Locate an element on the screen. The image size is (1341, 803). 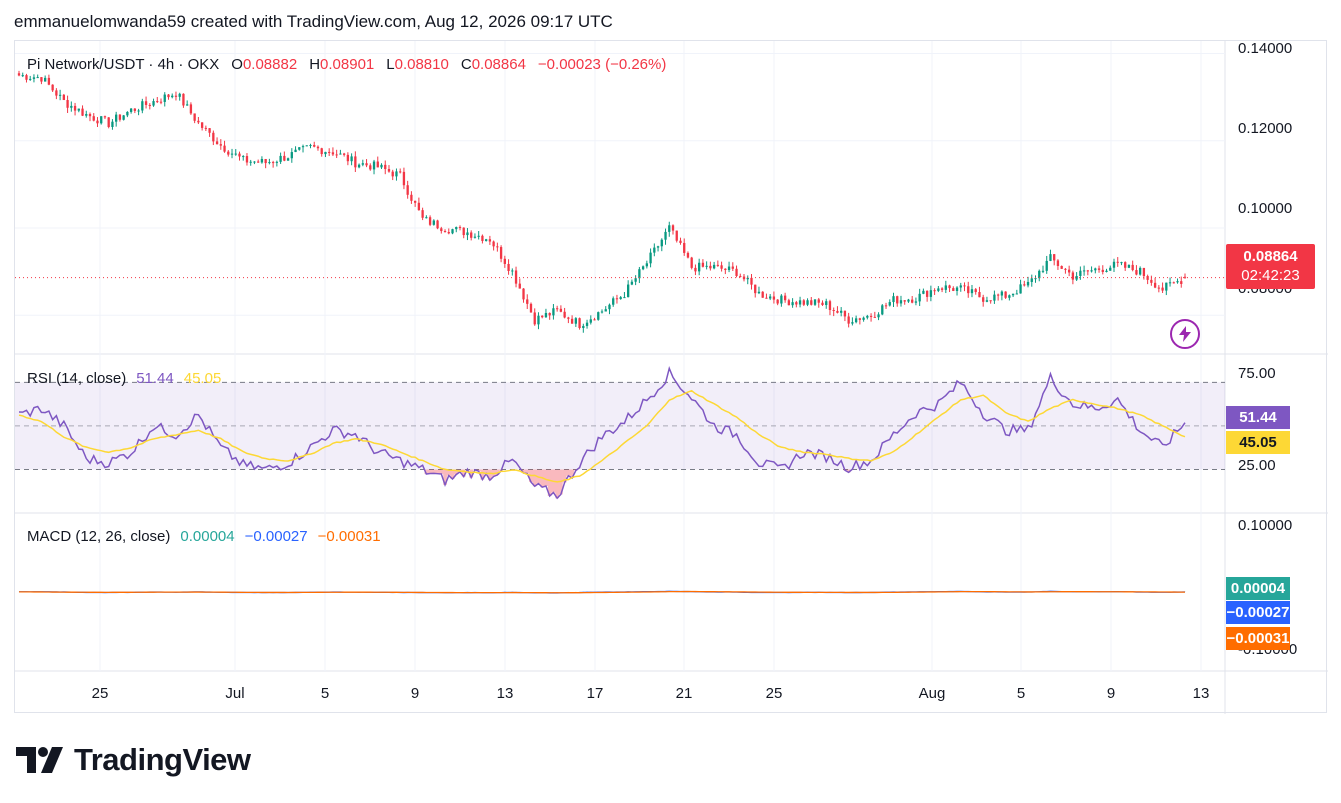
tradingview-wordmark: TradingView is located at coordinates (162, 759).